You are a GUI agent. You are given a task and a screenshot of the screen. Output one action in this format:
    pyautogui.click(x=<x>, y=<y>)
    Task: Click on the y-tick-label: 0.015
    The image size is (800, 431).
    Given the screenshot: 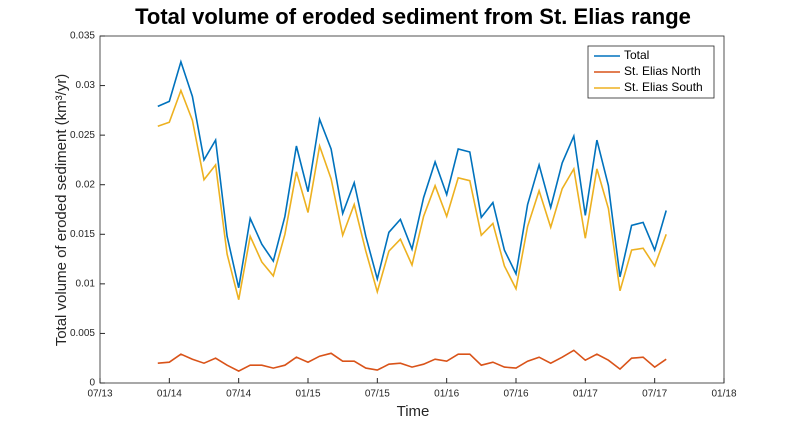 What is the action you would take?
    pyautogui.click(x=82, y=234)
    